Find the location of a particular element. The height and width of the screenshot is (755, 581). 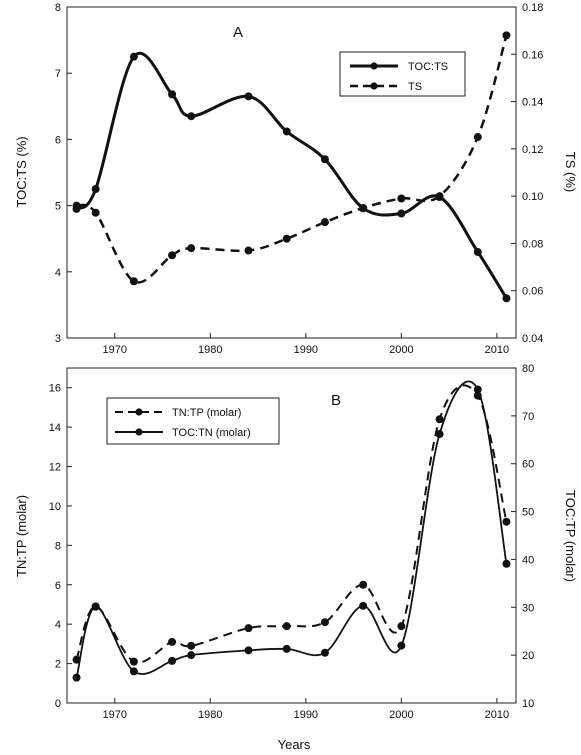

panel-a-y2-tick-label: 0.14 is located at coordinates (532, 103).